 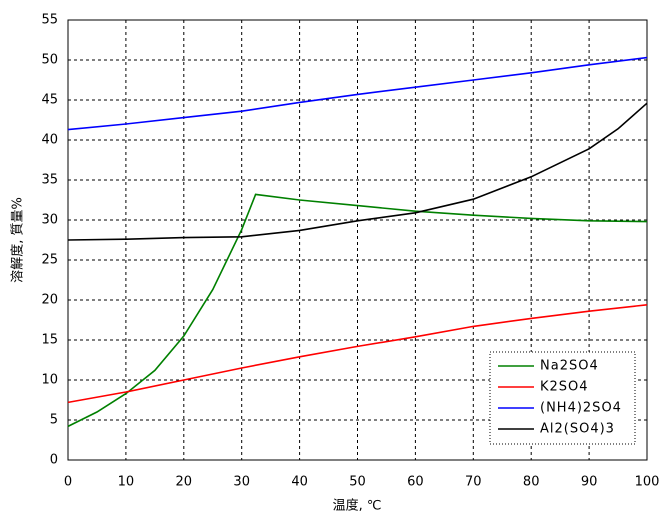 What do you see at coordinates (531, 482) in the screenshot?
I see `x-tick-label: 80` at bounding box center [531, 482].